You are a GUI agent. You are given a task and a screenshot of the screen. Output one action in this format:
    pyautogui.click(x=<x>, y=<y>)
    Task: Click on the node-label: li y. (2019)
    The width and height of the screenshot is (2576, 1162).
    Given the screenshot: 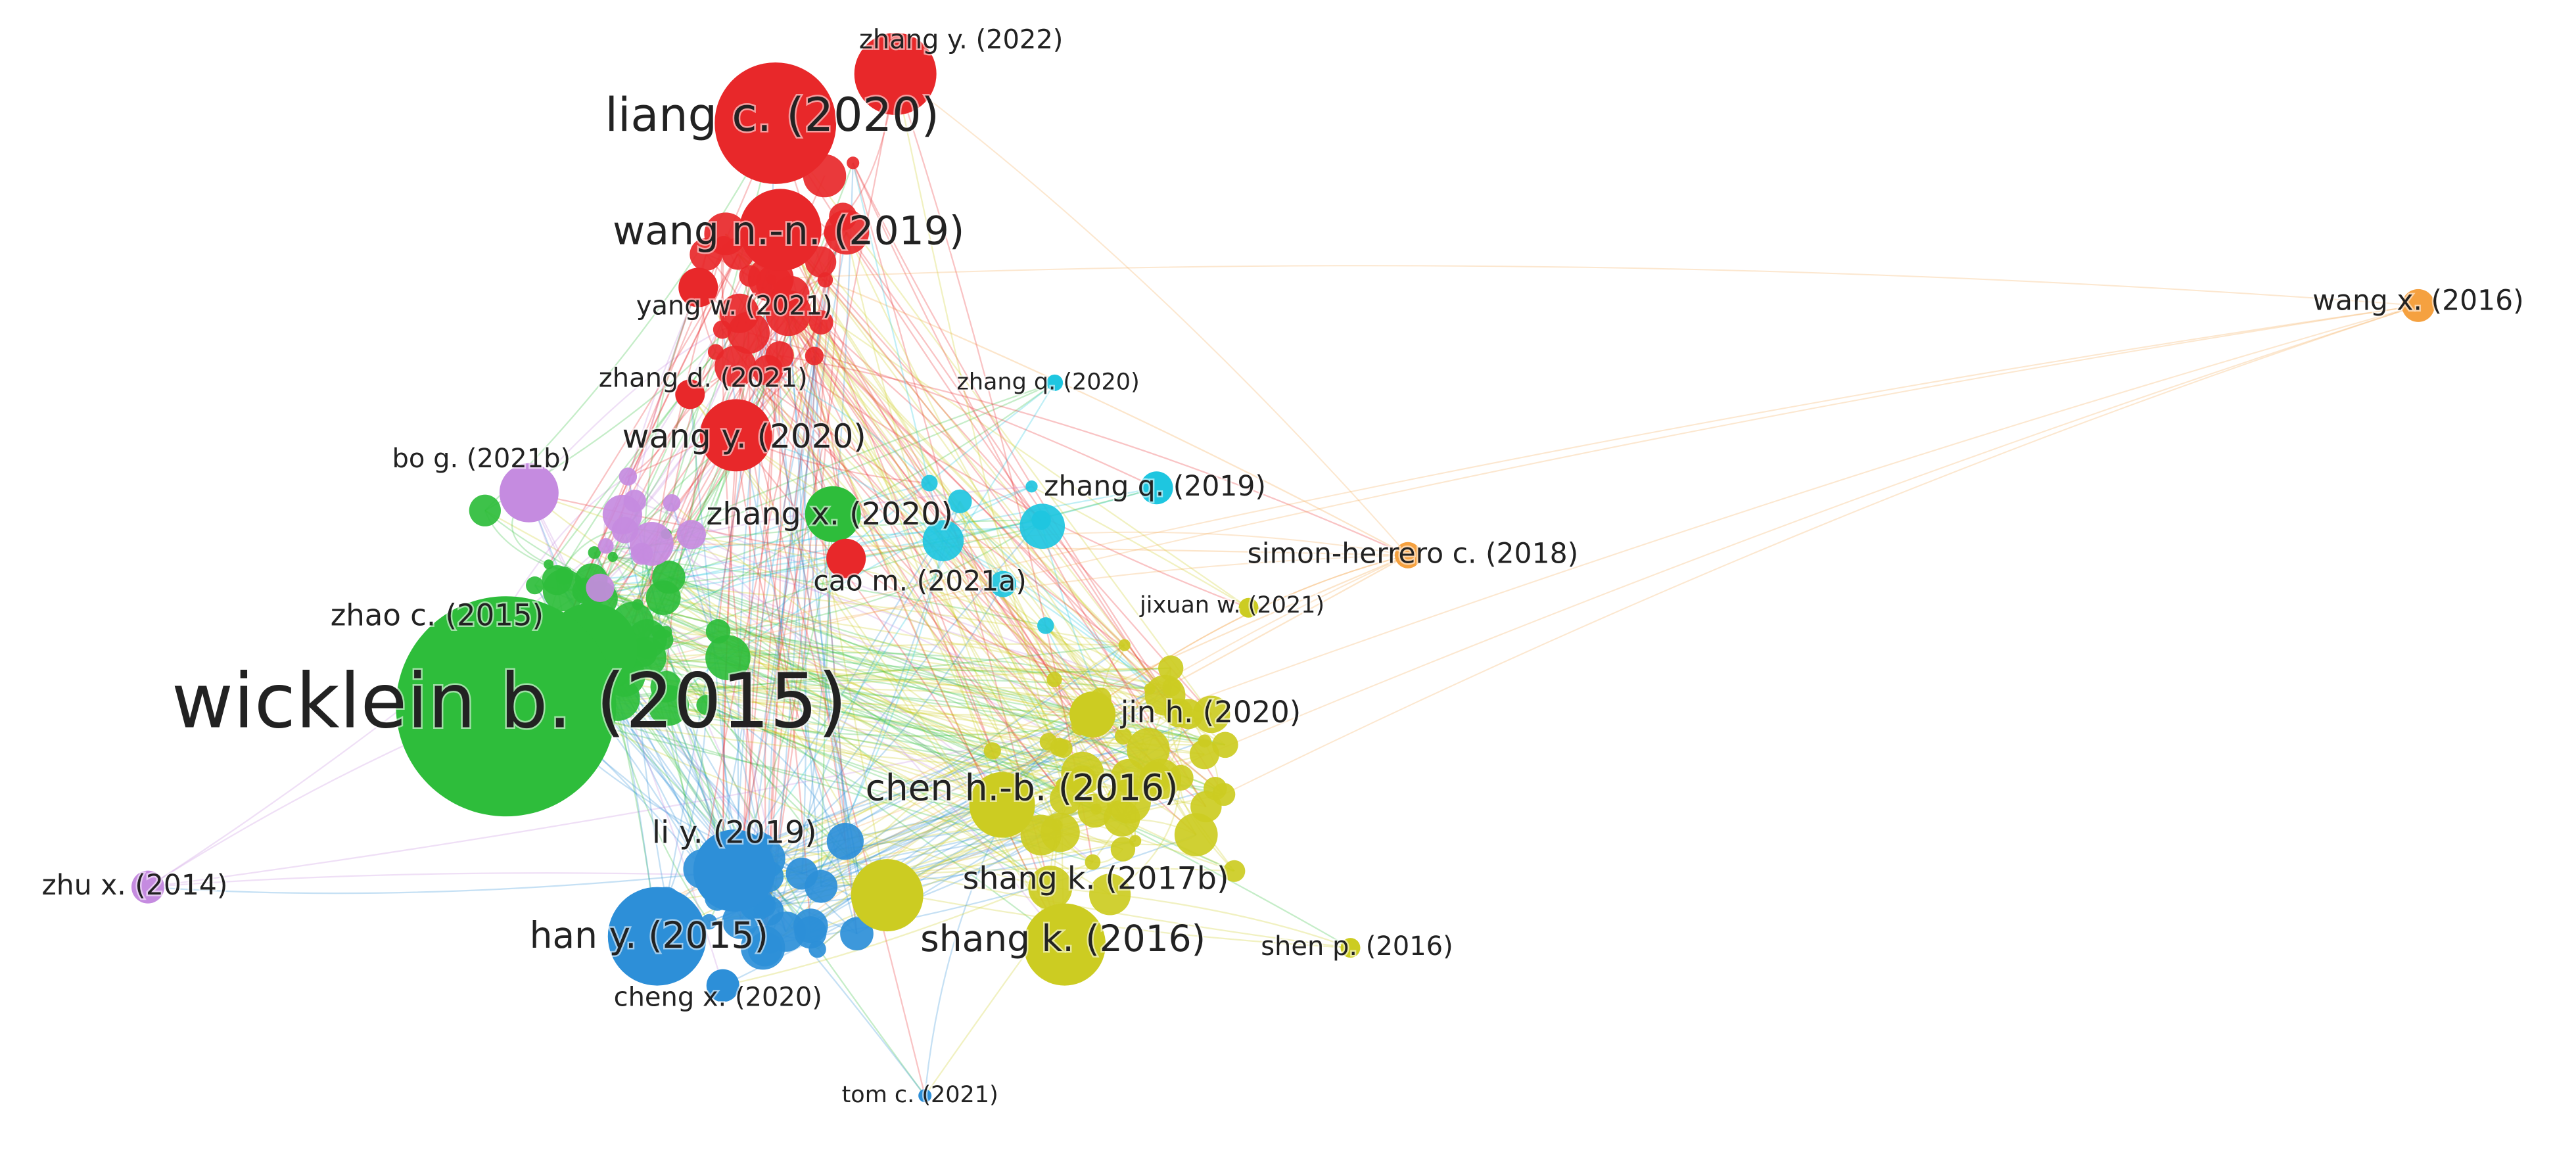 What is the action you would take?
    pyautogui.click(x=734, y=833)
    